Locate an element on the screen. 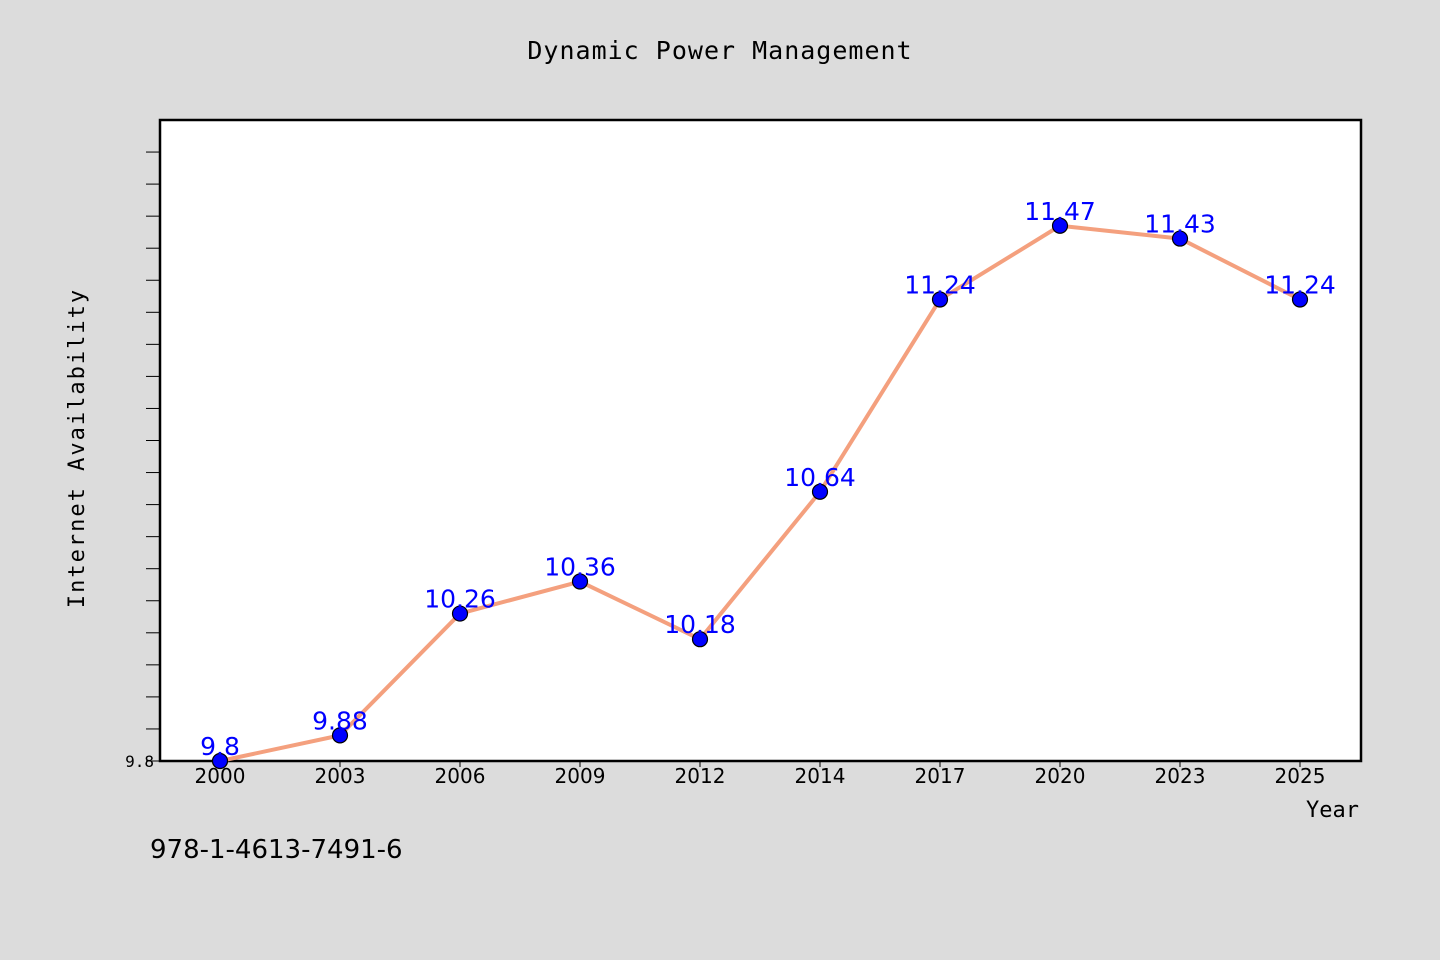 The height and width of the screenshot is (960, 1440). data-label: 9.8 is located at coordinates (220, 746).